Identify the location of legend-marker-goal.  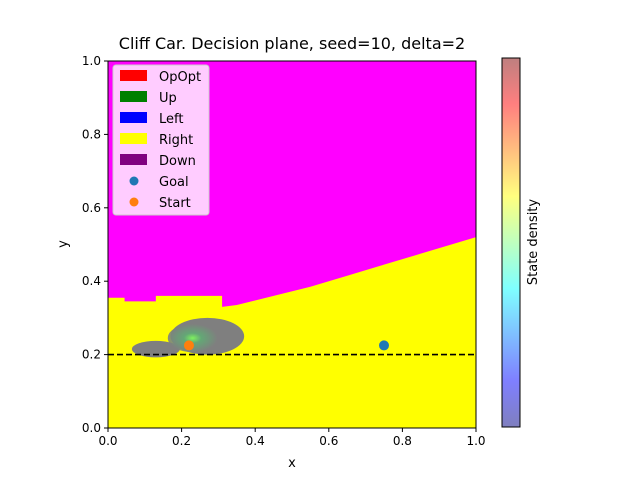
(134, 181).